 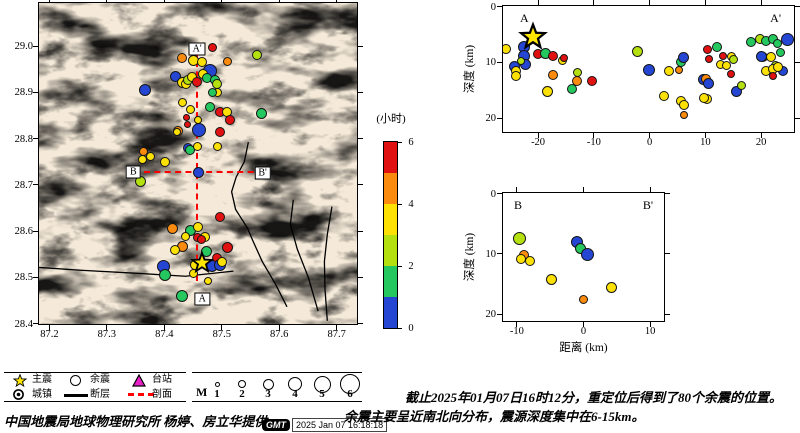 I want to click on tick-label: 87.4, so click(x=164, y=334).